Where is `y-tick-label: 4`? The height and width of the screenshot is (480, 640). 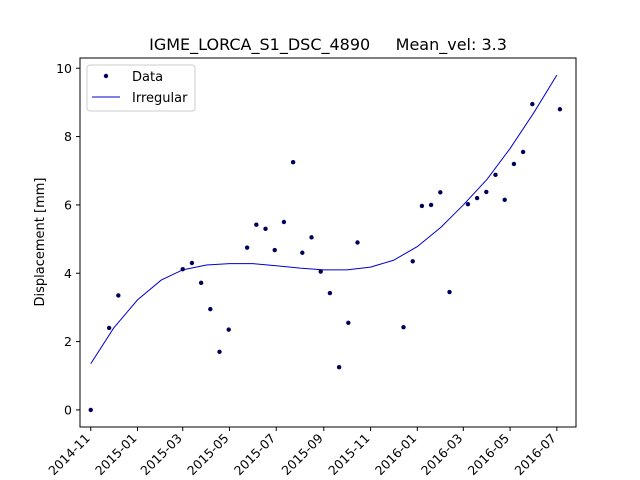 y-tick-label: 4 is located at coordinates (68, 273).